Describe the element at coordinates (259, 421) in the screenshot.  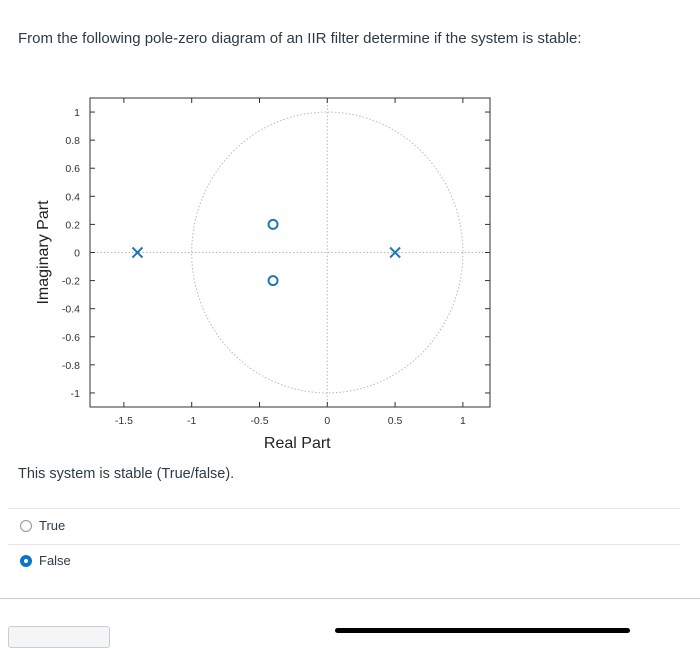
I see `x-tick-label: -0.5` at that location.